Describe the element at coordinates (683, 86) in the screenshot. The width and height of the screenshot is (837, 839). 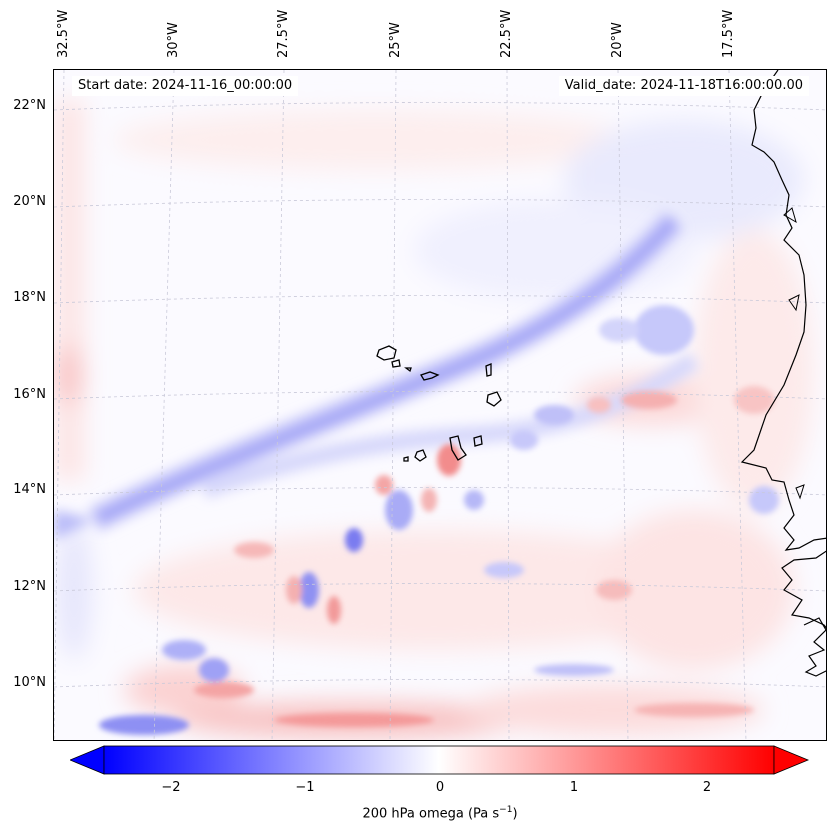
I see `valid-date-label: Valid_date: 2024-11-18T16:00:00.00` at that location.